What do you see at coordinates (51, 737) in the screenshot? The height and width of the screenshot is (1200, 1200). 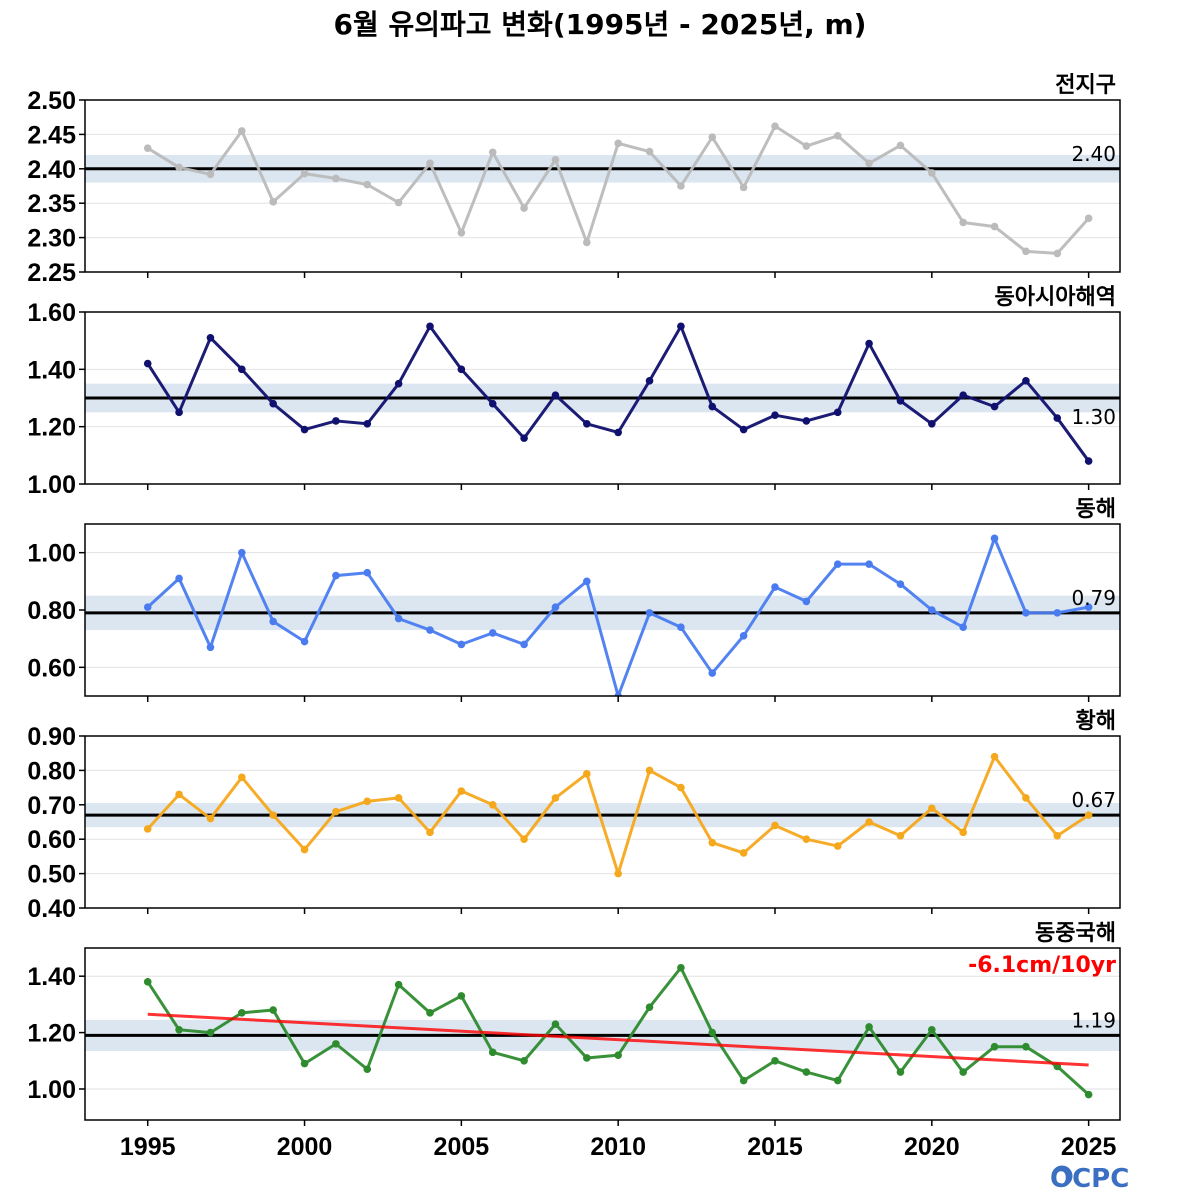 I see `y-tick-label: 0.90` at bounding box center [51, 737].